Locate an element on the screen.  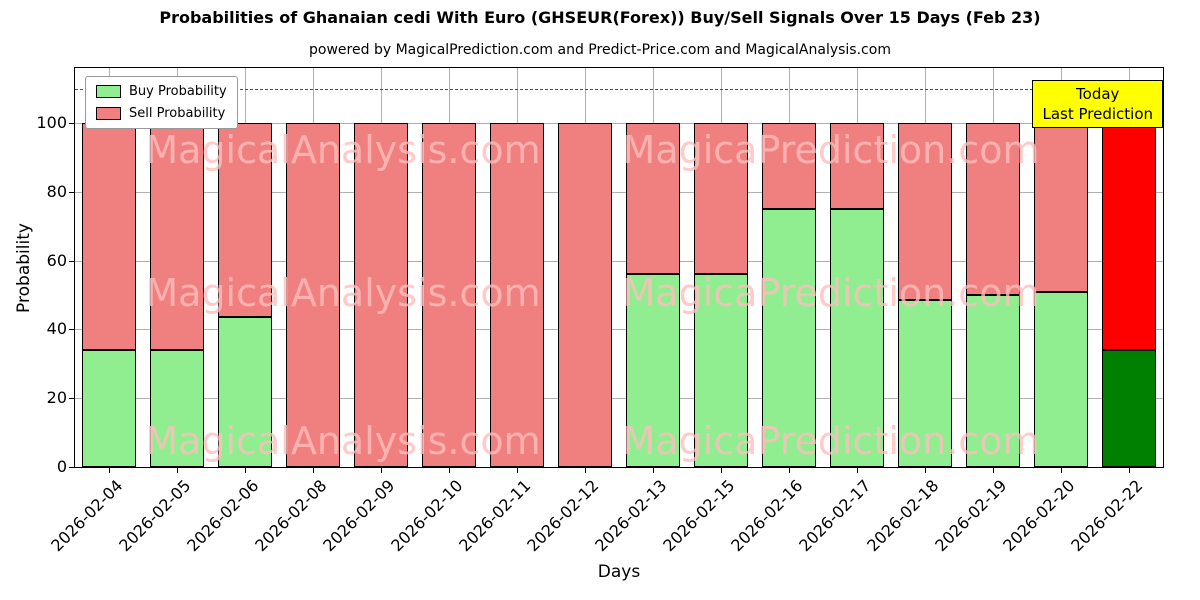
x-tick-label: 2026-02-20 is located at coordinates (1039, 516).